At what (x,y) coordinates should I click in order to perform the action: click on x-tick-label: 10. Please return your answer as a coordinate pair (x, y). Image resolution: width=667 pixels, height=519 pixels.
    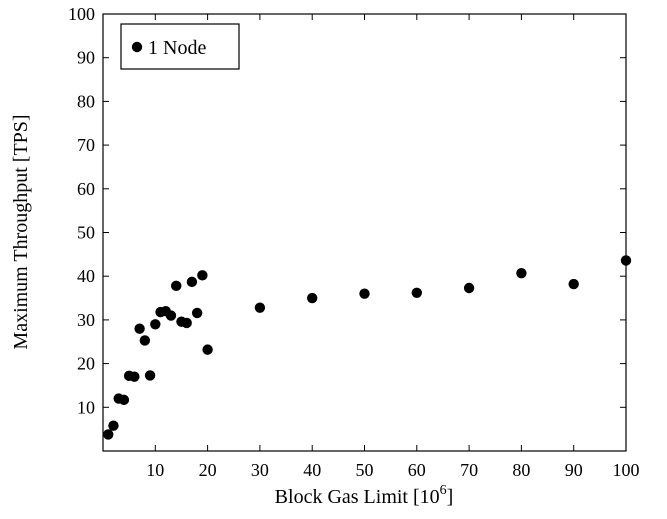
    Looking at the image, I should click on (155, 470).